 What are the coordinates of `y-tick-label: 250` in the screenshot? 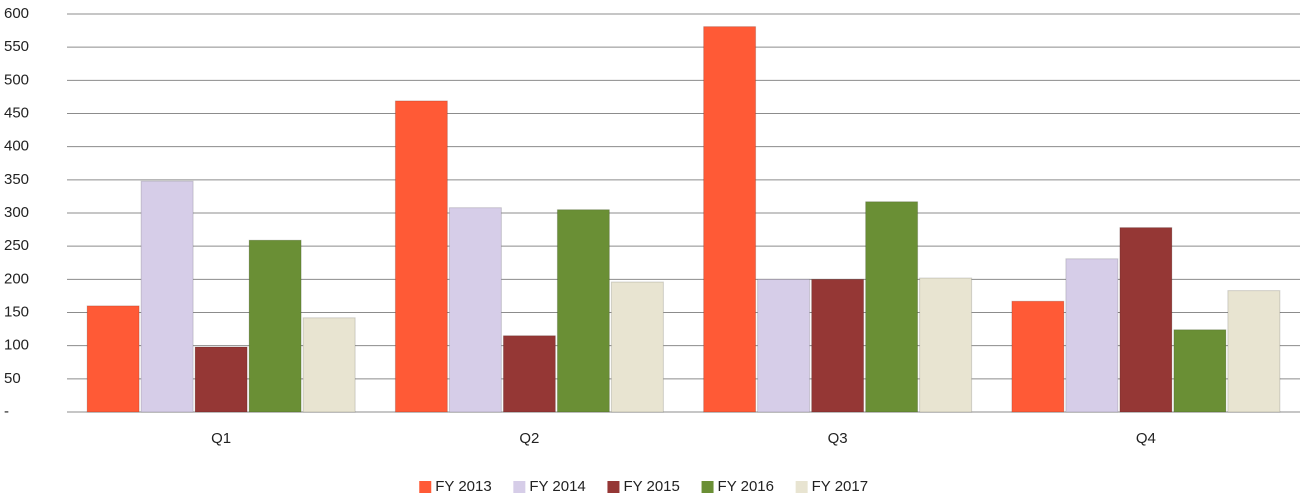 It's located at (16, 245).